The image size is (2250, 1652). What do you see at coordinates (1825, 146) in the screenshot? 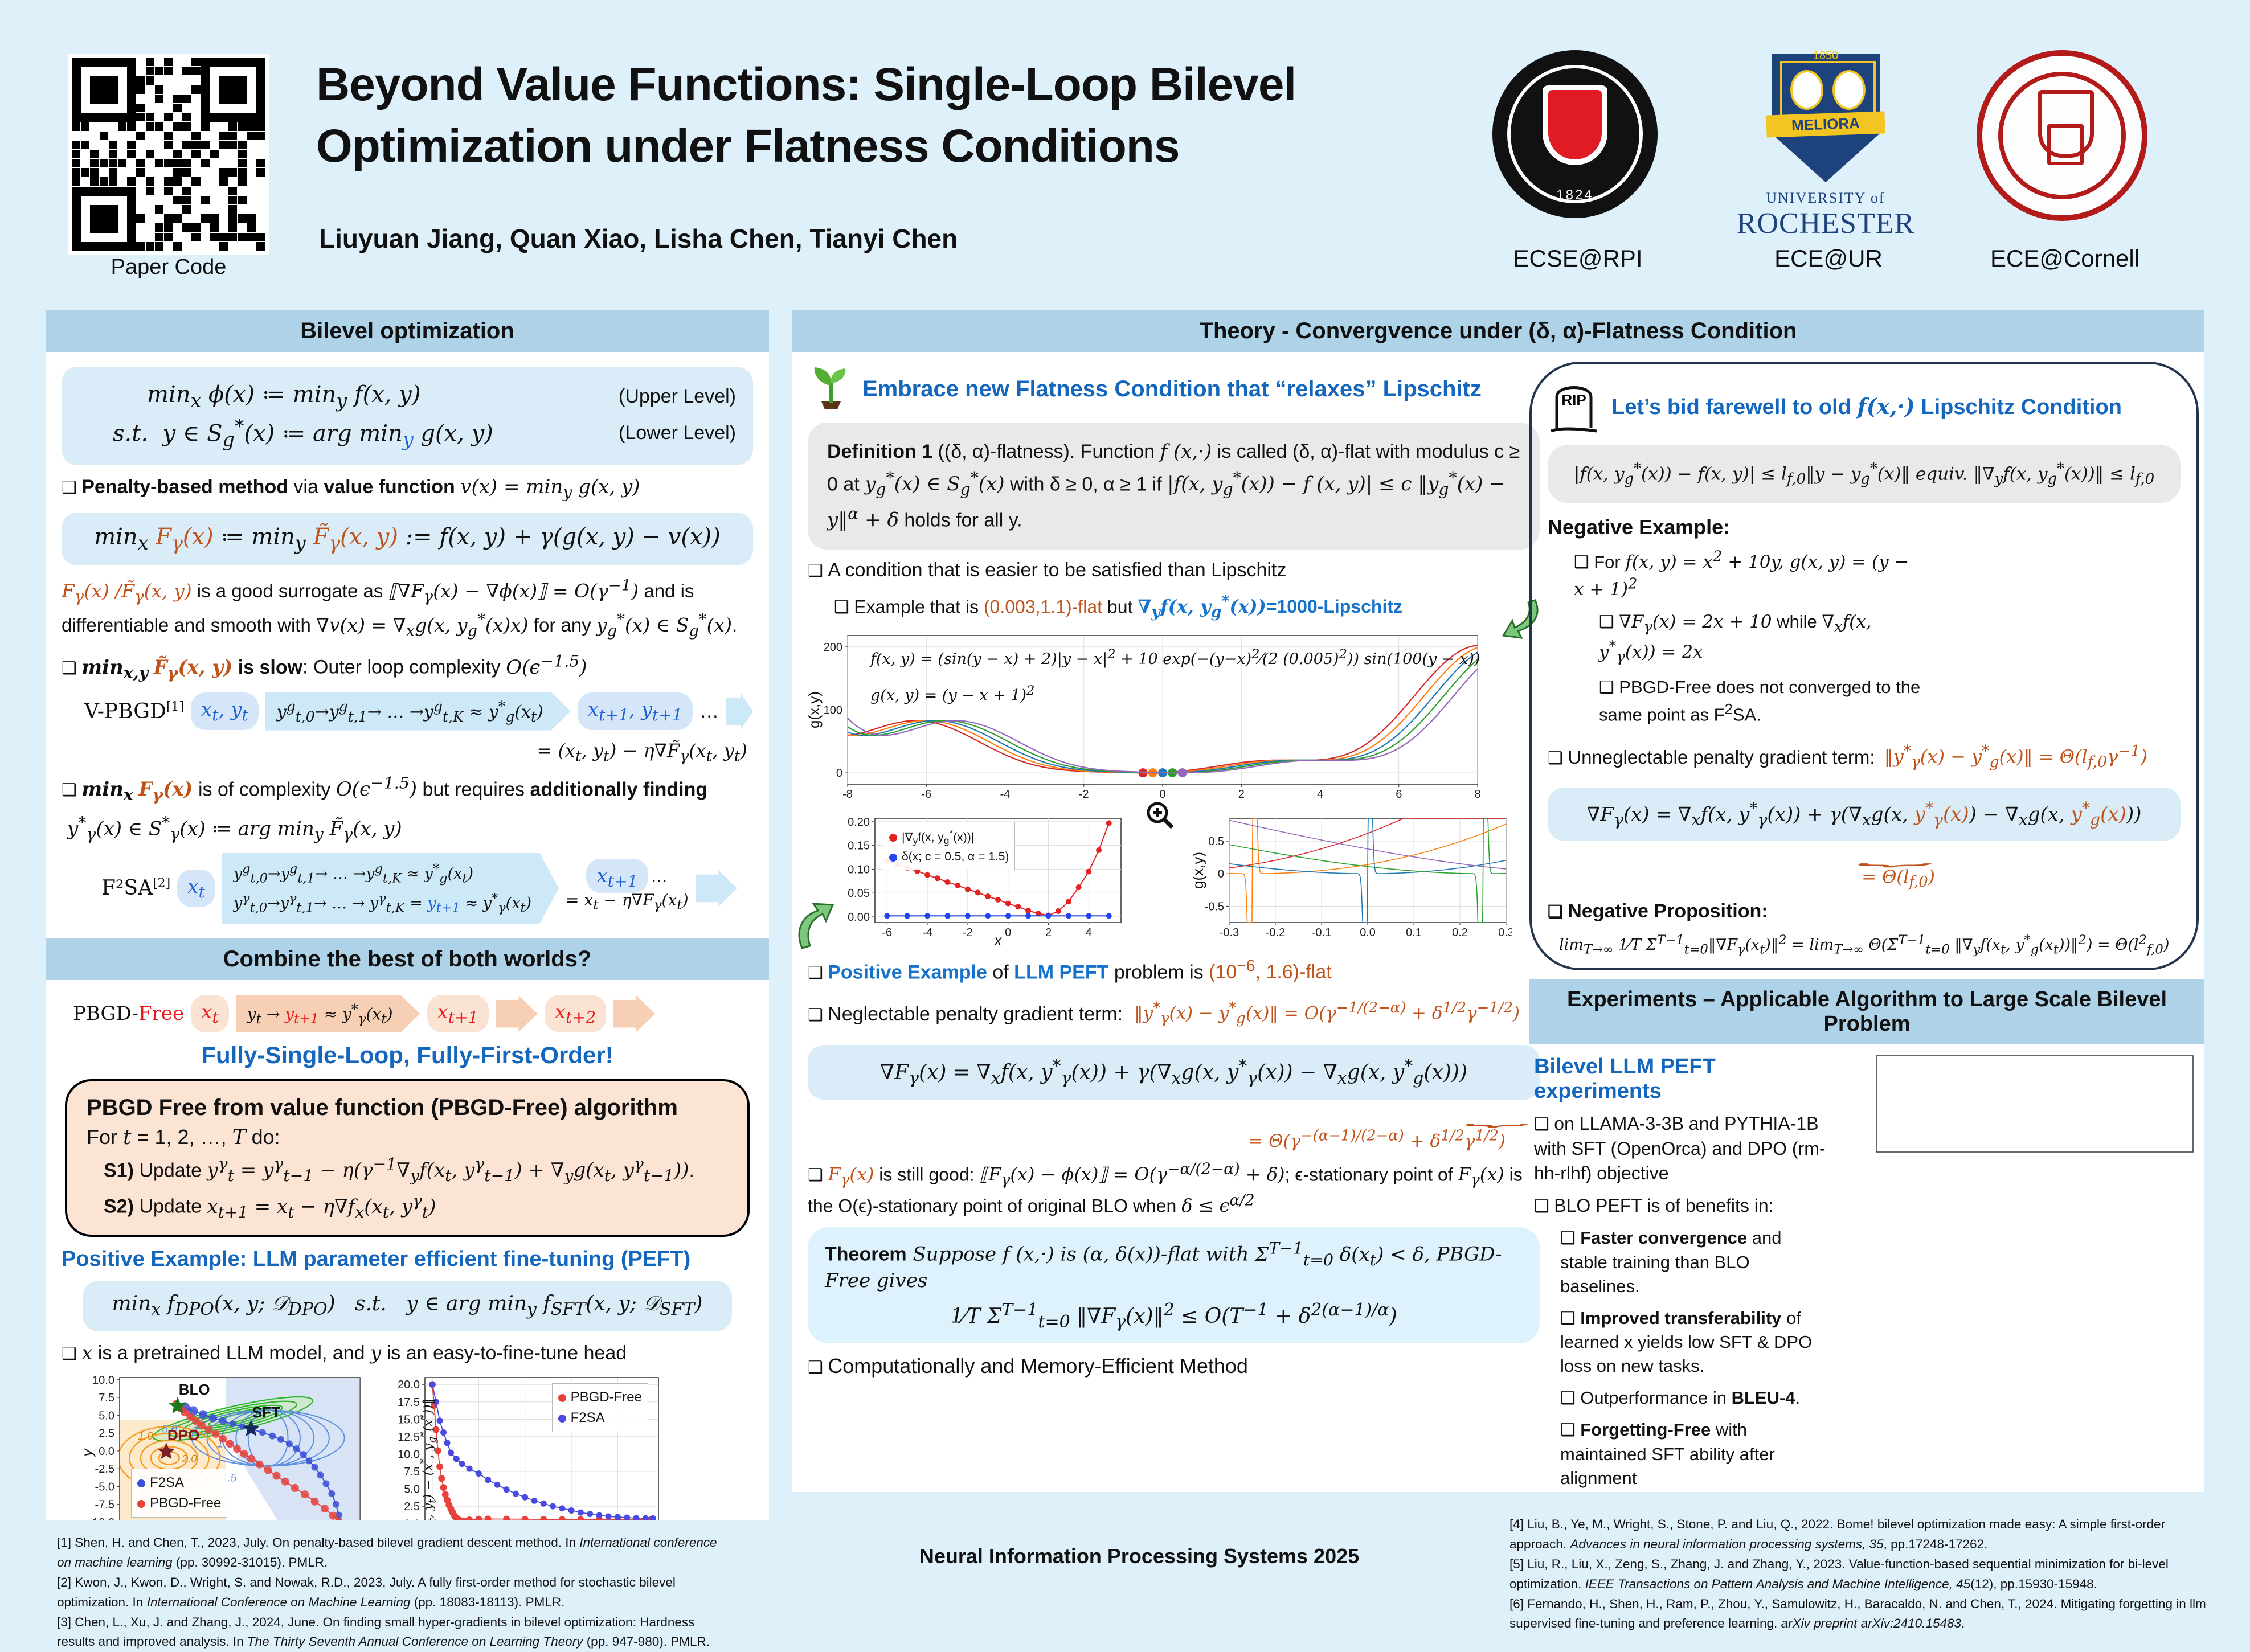
I see `rochester-logo: MELIORA 1850 UNIVERSITY of ROCHESTER` at bounding box center [1825, 146].